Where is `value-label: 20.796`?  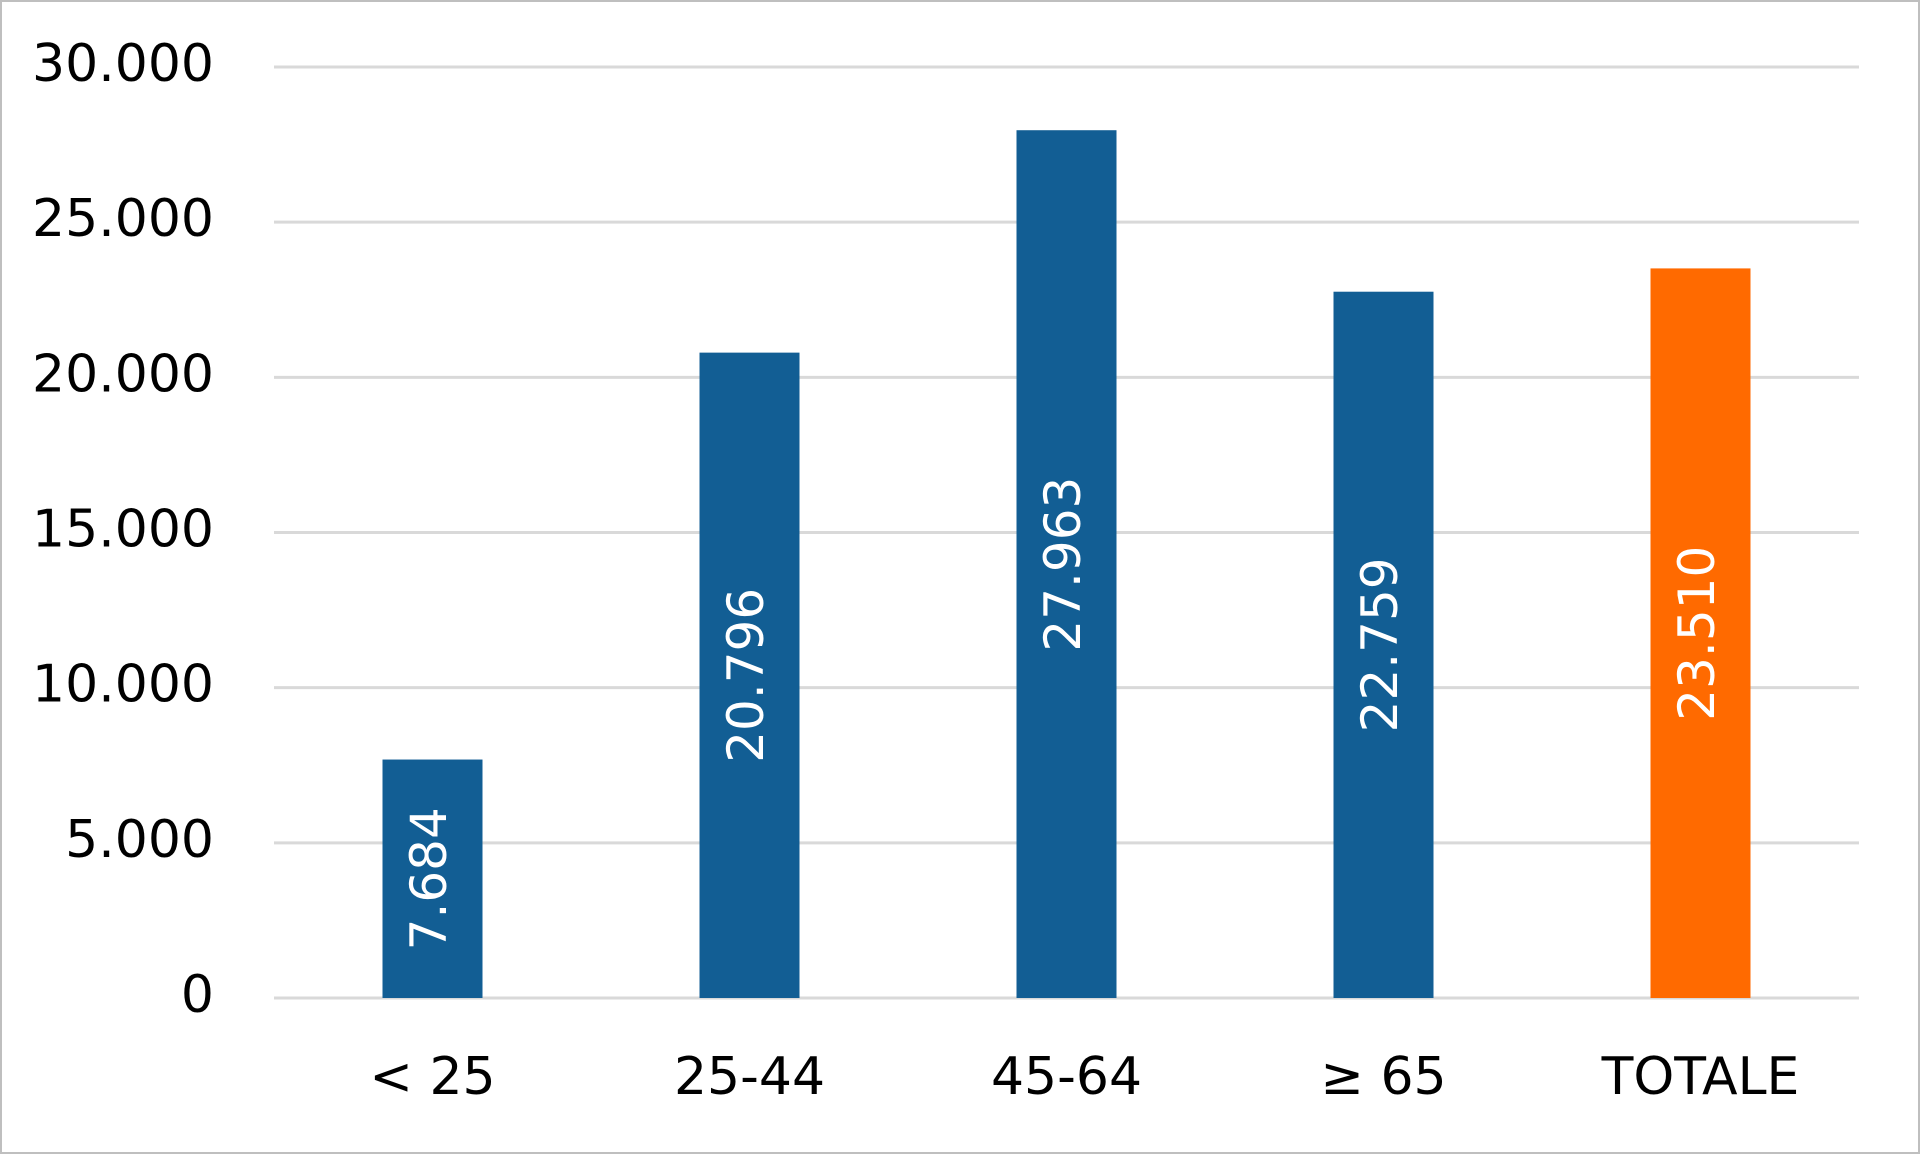 value-label: 20.796 is located at coordinates (746, 675).